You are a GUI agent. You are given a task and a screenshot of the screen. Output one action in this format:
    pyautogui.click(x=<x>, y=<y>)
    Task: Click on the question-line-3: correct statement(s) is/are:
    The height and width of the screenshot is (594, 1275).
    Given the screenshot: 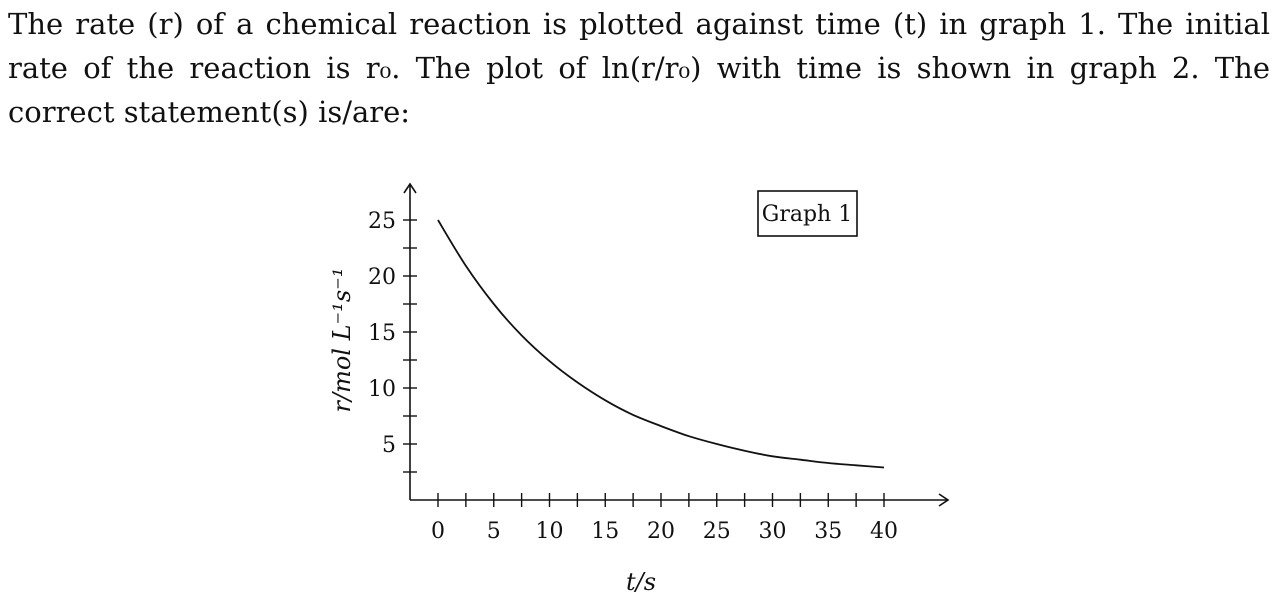 What is the action you would take?
    pyautogui.click(x=209, y=112)
    